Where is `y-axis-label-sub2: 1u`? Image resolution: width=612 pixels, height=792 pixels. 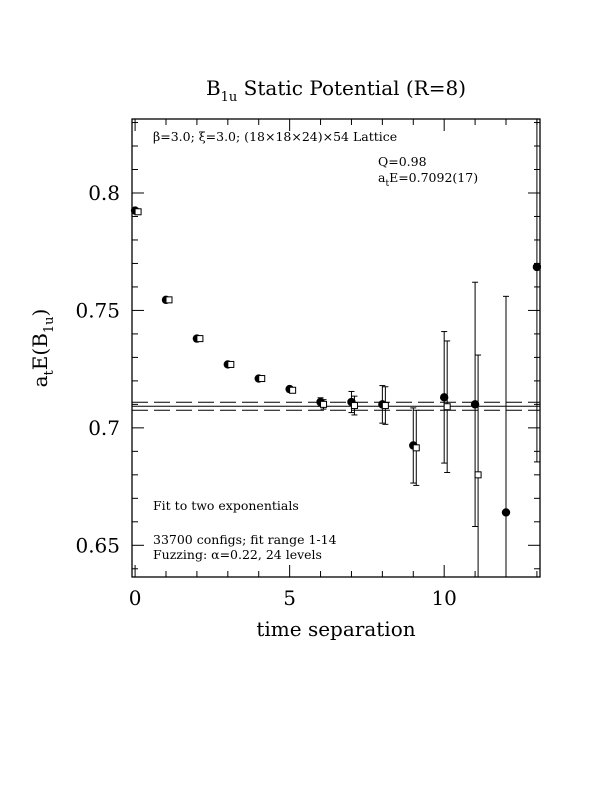
y-axis-label-sub2: 1u is located at coordinates (49, 324).